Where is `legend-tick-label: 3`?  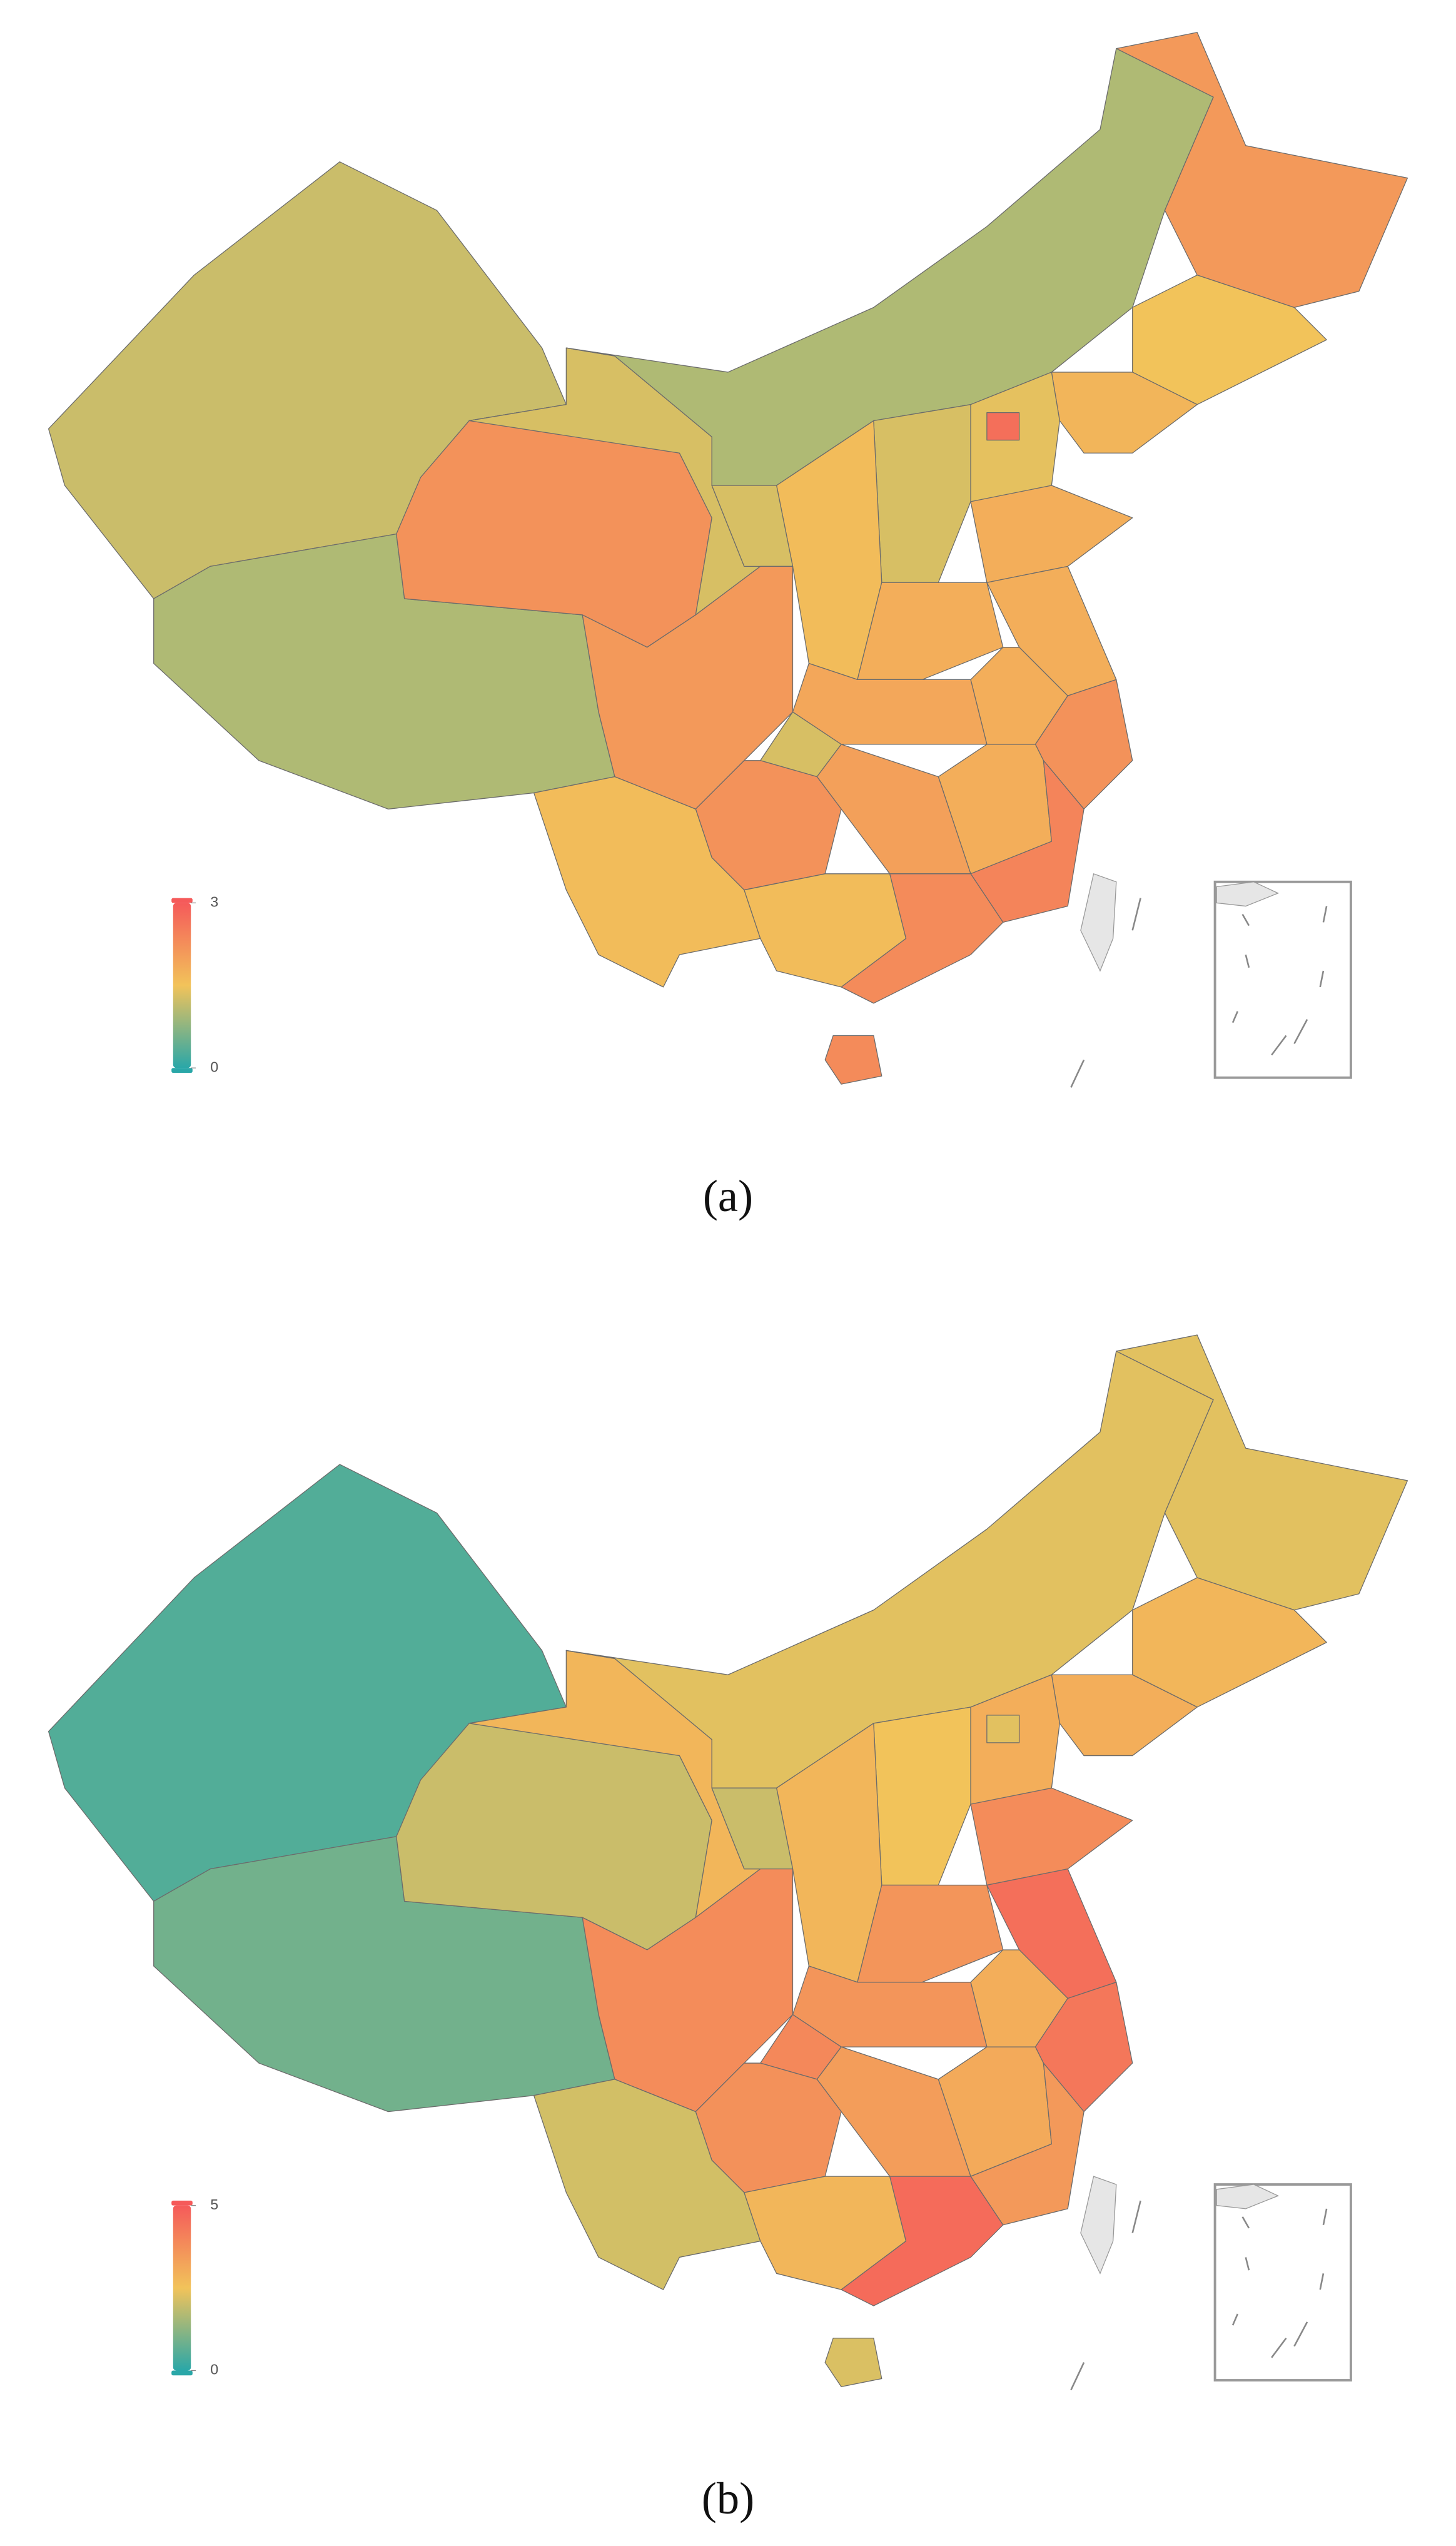 legend-tick-label: 3 is located at coordinates (214, 902).